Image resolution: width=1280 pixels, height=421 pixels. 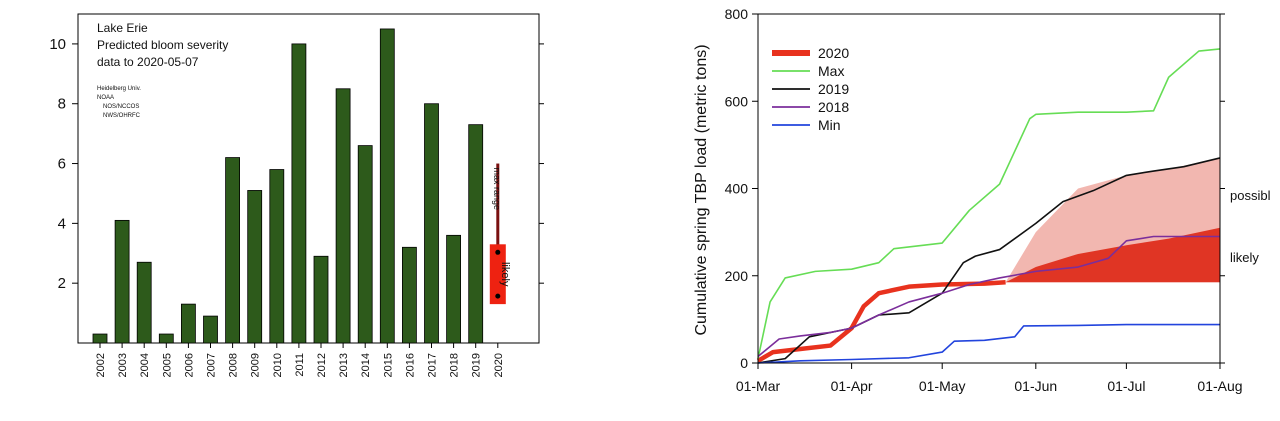 I want to click on right-x-tick-label: 01-Jul, so click(x=1126, y=386).